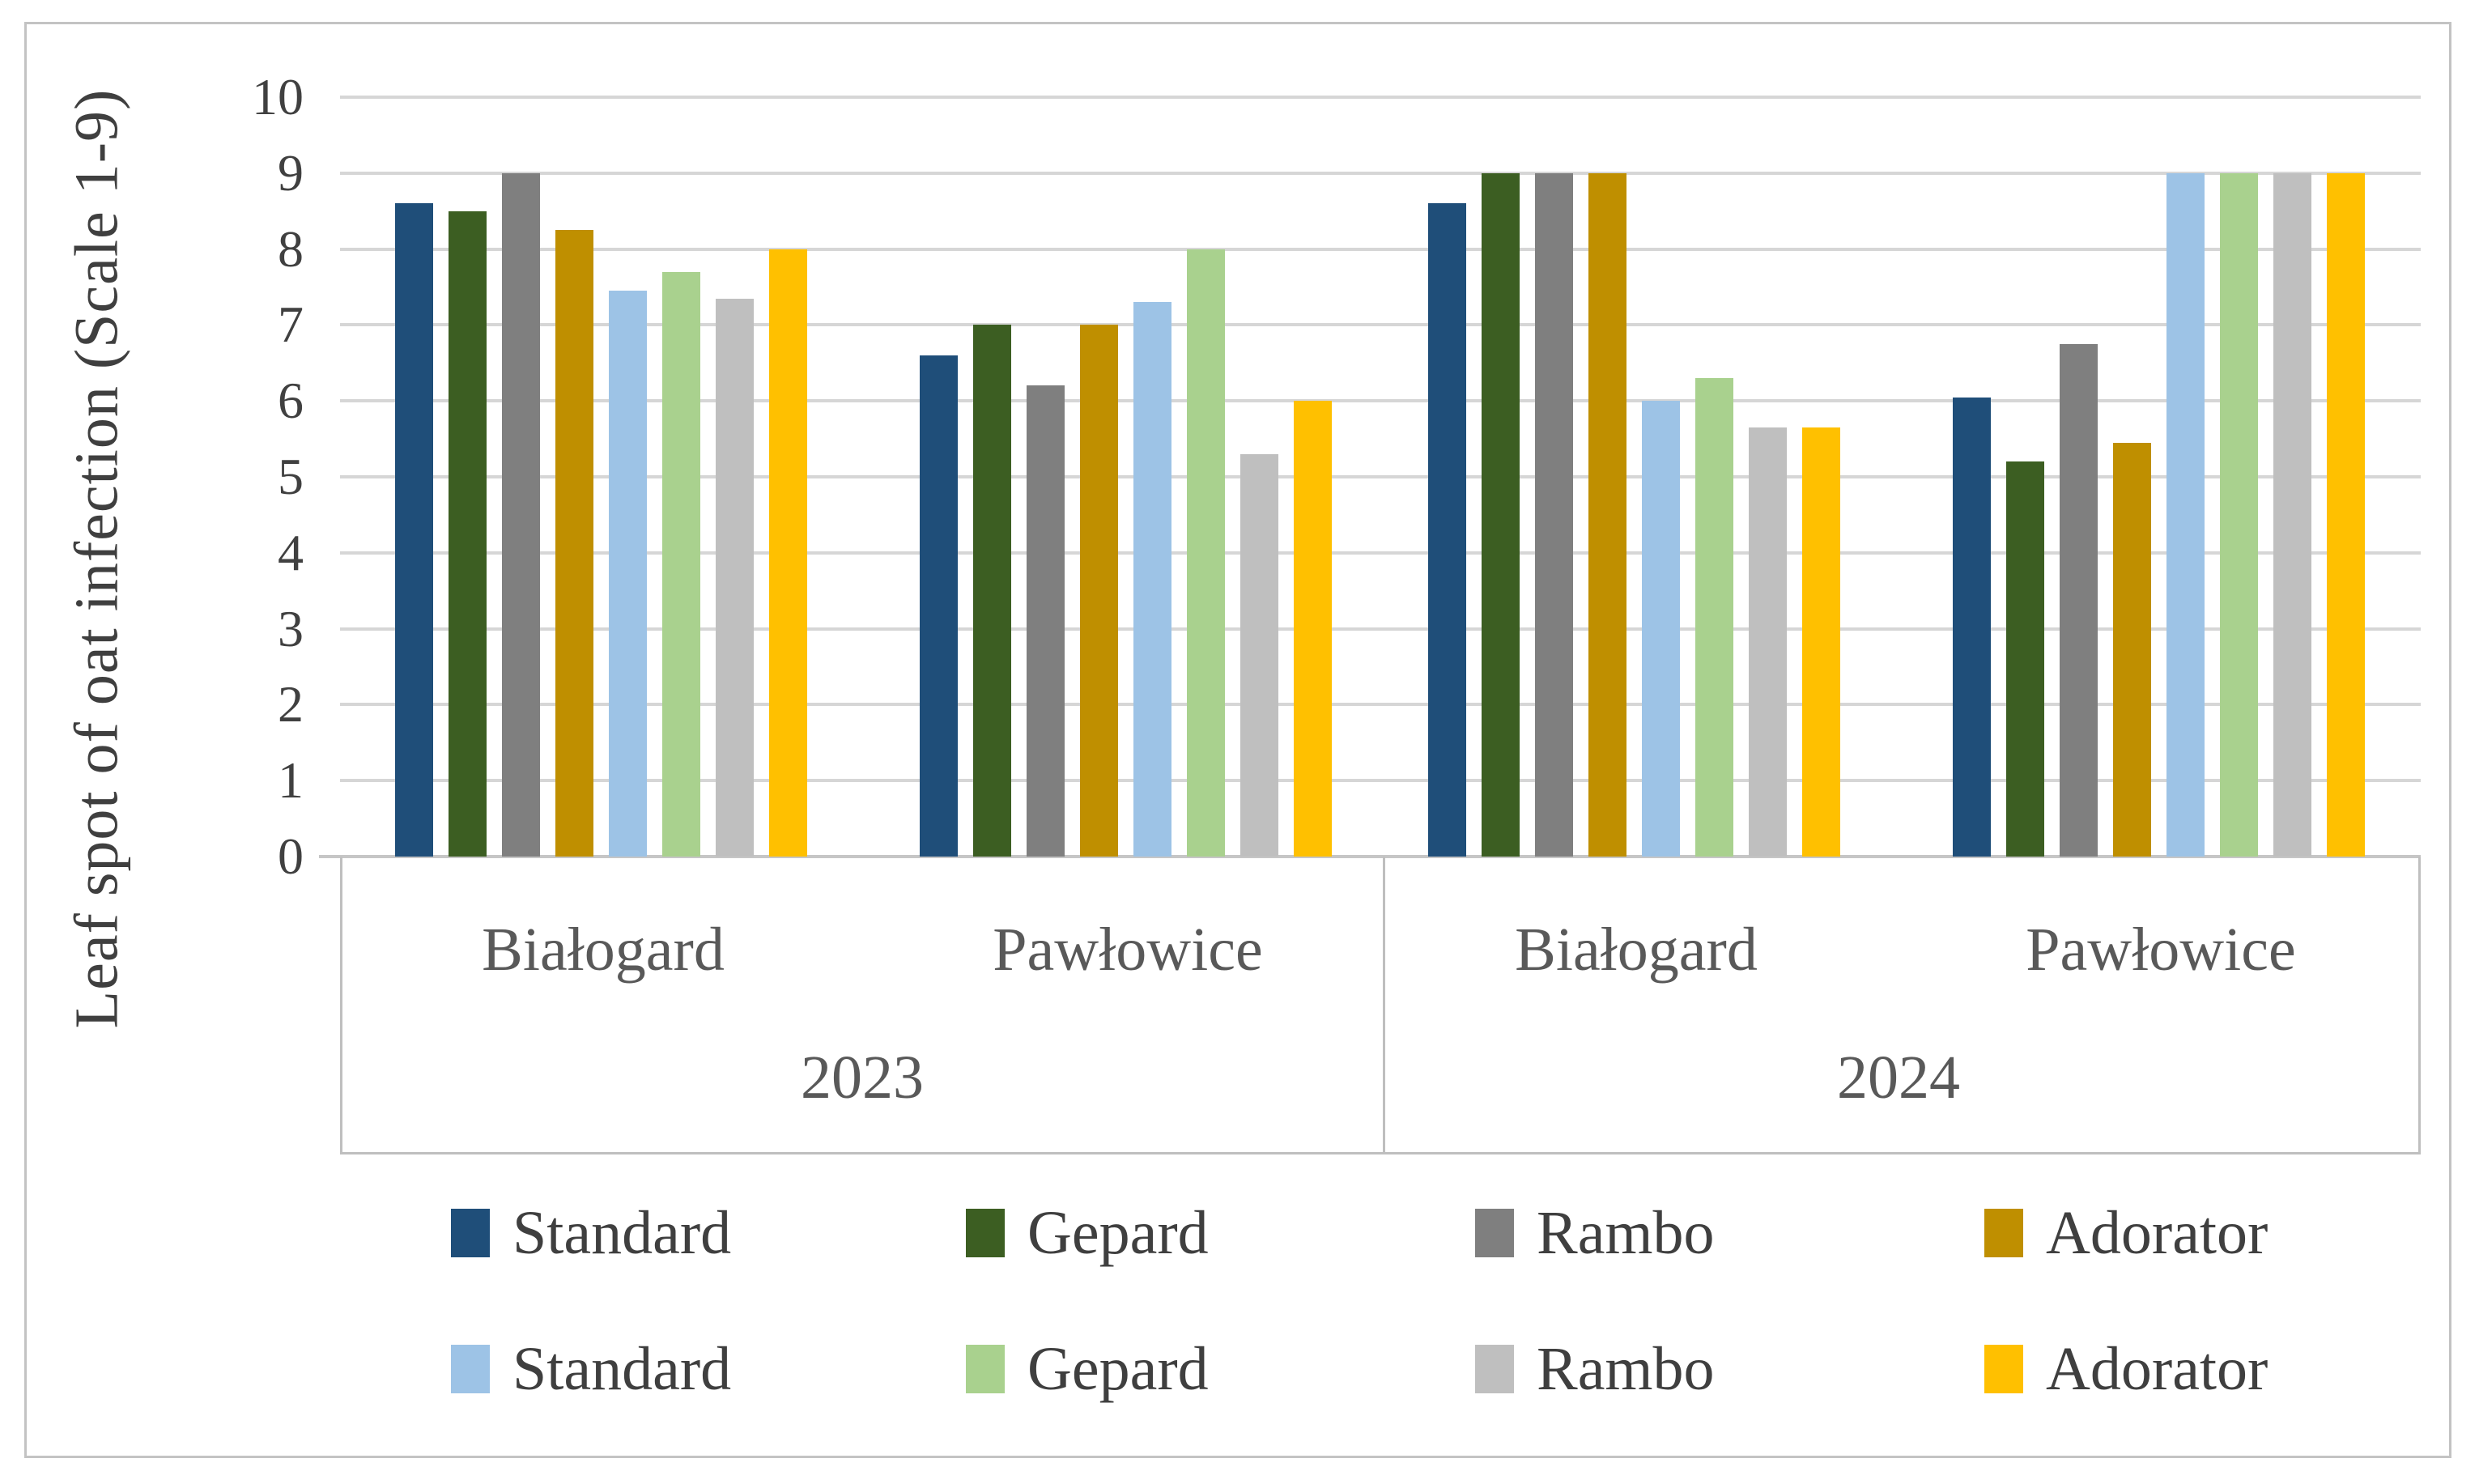 Image resolution: width=2479 pixels, height=1484 pixels. Describe the element at coordinates (278, 96) in the screenshot. I see `y-tick-label-10: 10` at that location.